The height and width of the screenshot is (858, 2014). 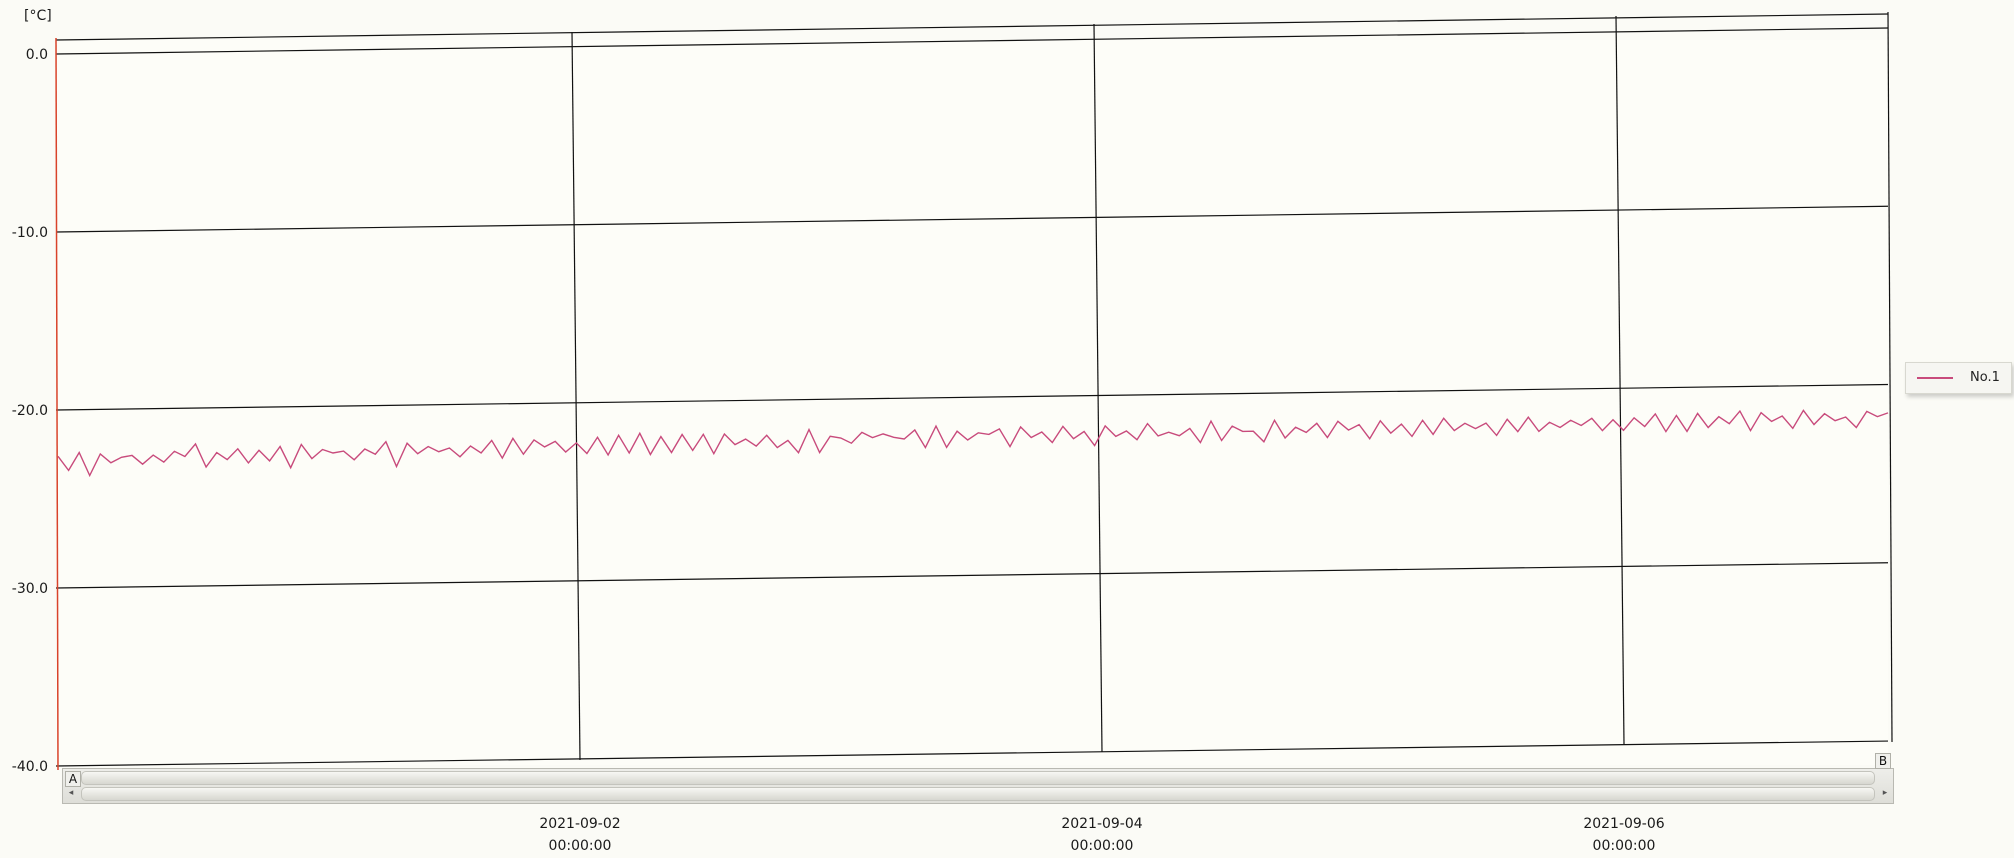 I want to click on y-tick-labels: 0.0 -10.0 -20.0 -30.0 -40.0, so click(x=30, y=411).